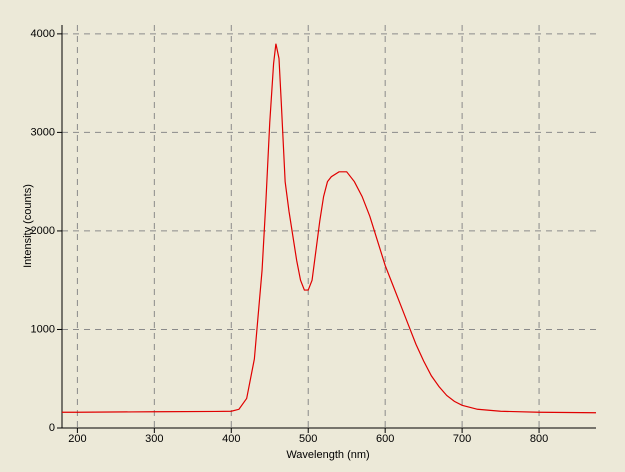  What do you see at coordinates (231, 439) in the screenshot?
I see `x-tick-label: 400` at bounding box center [231, 439].